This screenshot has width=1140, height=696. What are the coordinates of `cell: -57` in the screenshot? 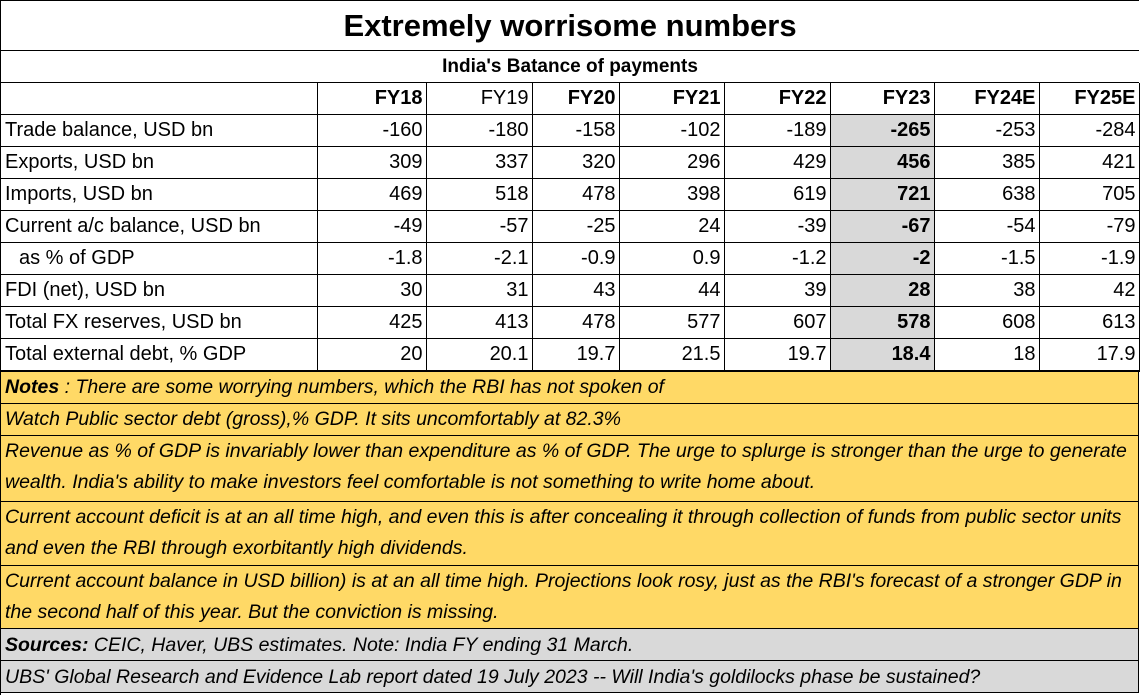 It's located at (479, 226).